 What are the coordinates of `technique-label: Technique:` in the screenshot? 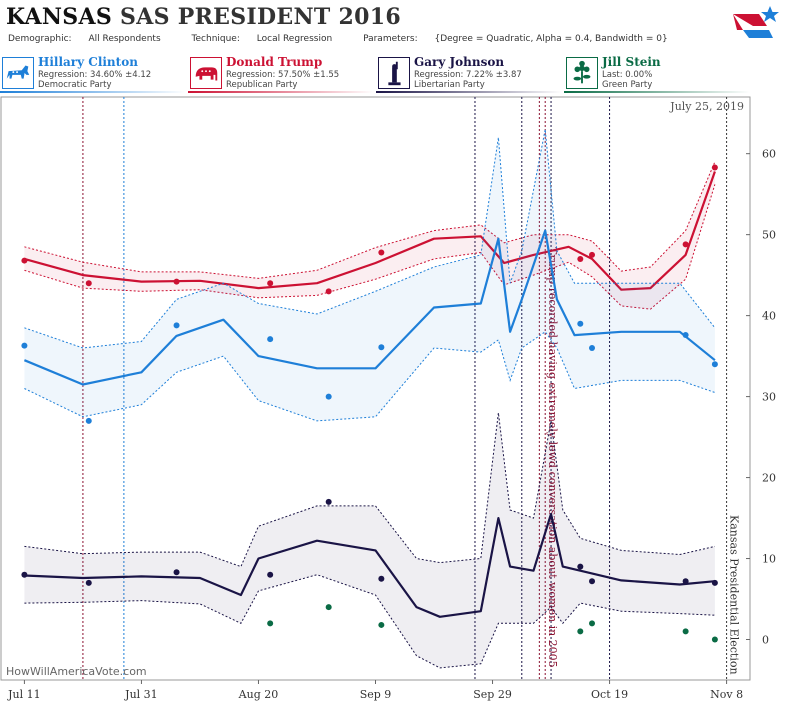 It's located at (215, 39).